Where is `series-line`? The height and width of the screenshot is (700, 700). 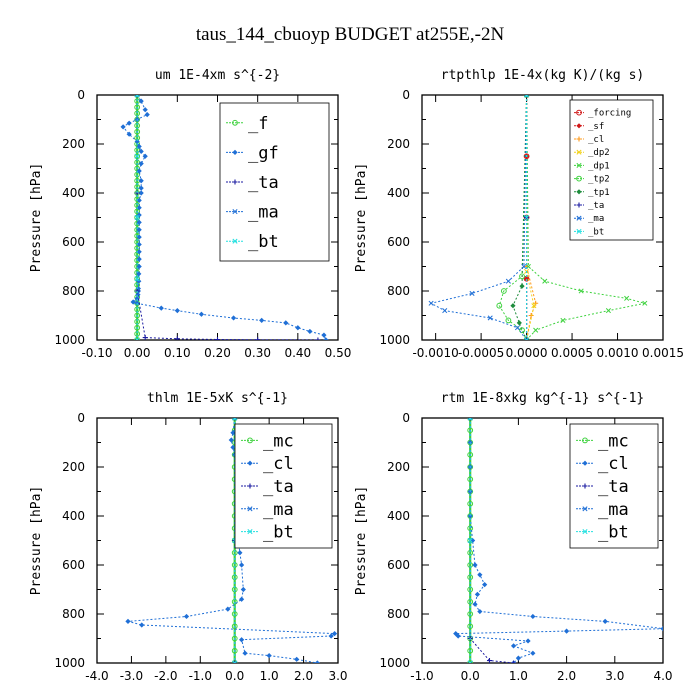
series-line is located at coordinates (478, 217).